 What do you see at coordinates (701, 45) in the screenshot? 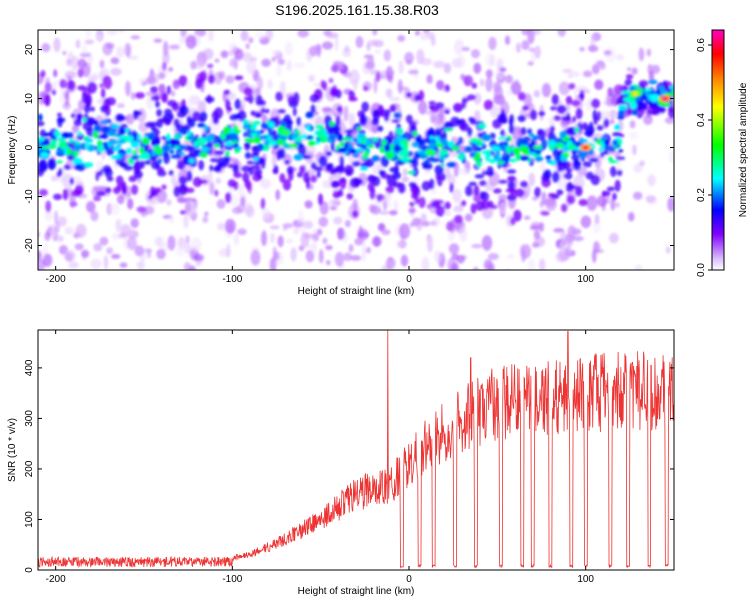
I see `colorbar-tick-label: 0.6` at bounding box center [701, 45].